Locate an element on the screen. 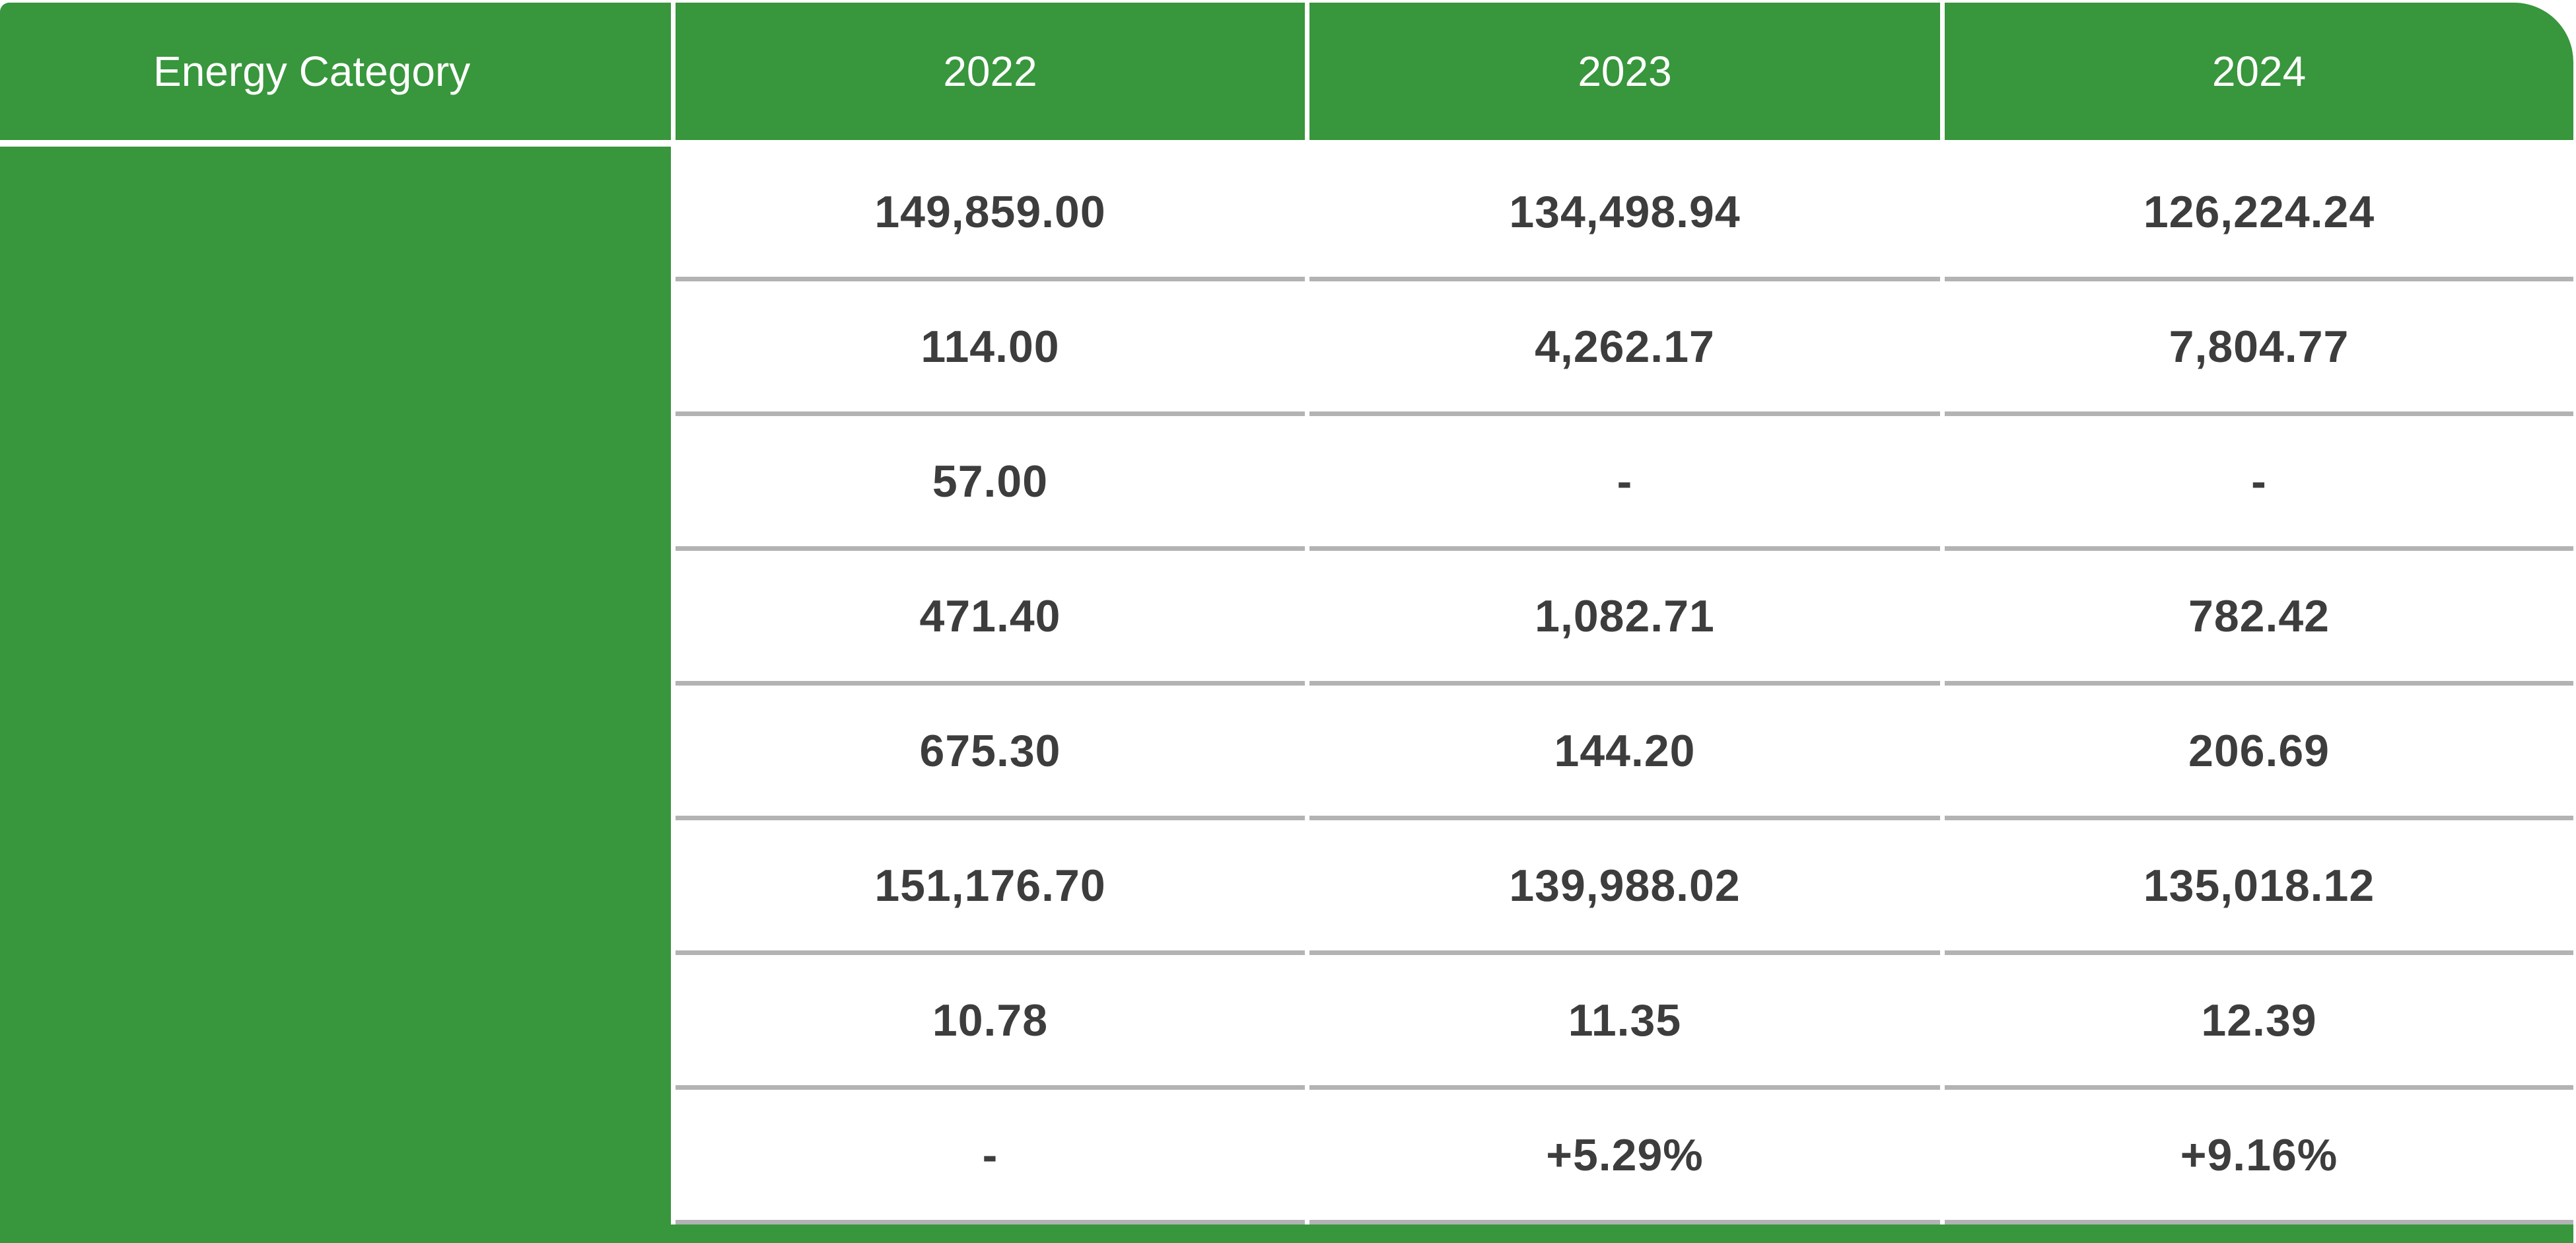 Image resolution: width=2576 pixels, height=1243 pixels. cutoff-next-row-band is located at coordinates (1287, 1234).